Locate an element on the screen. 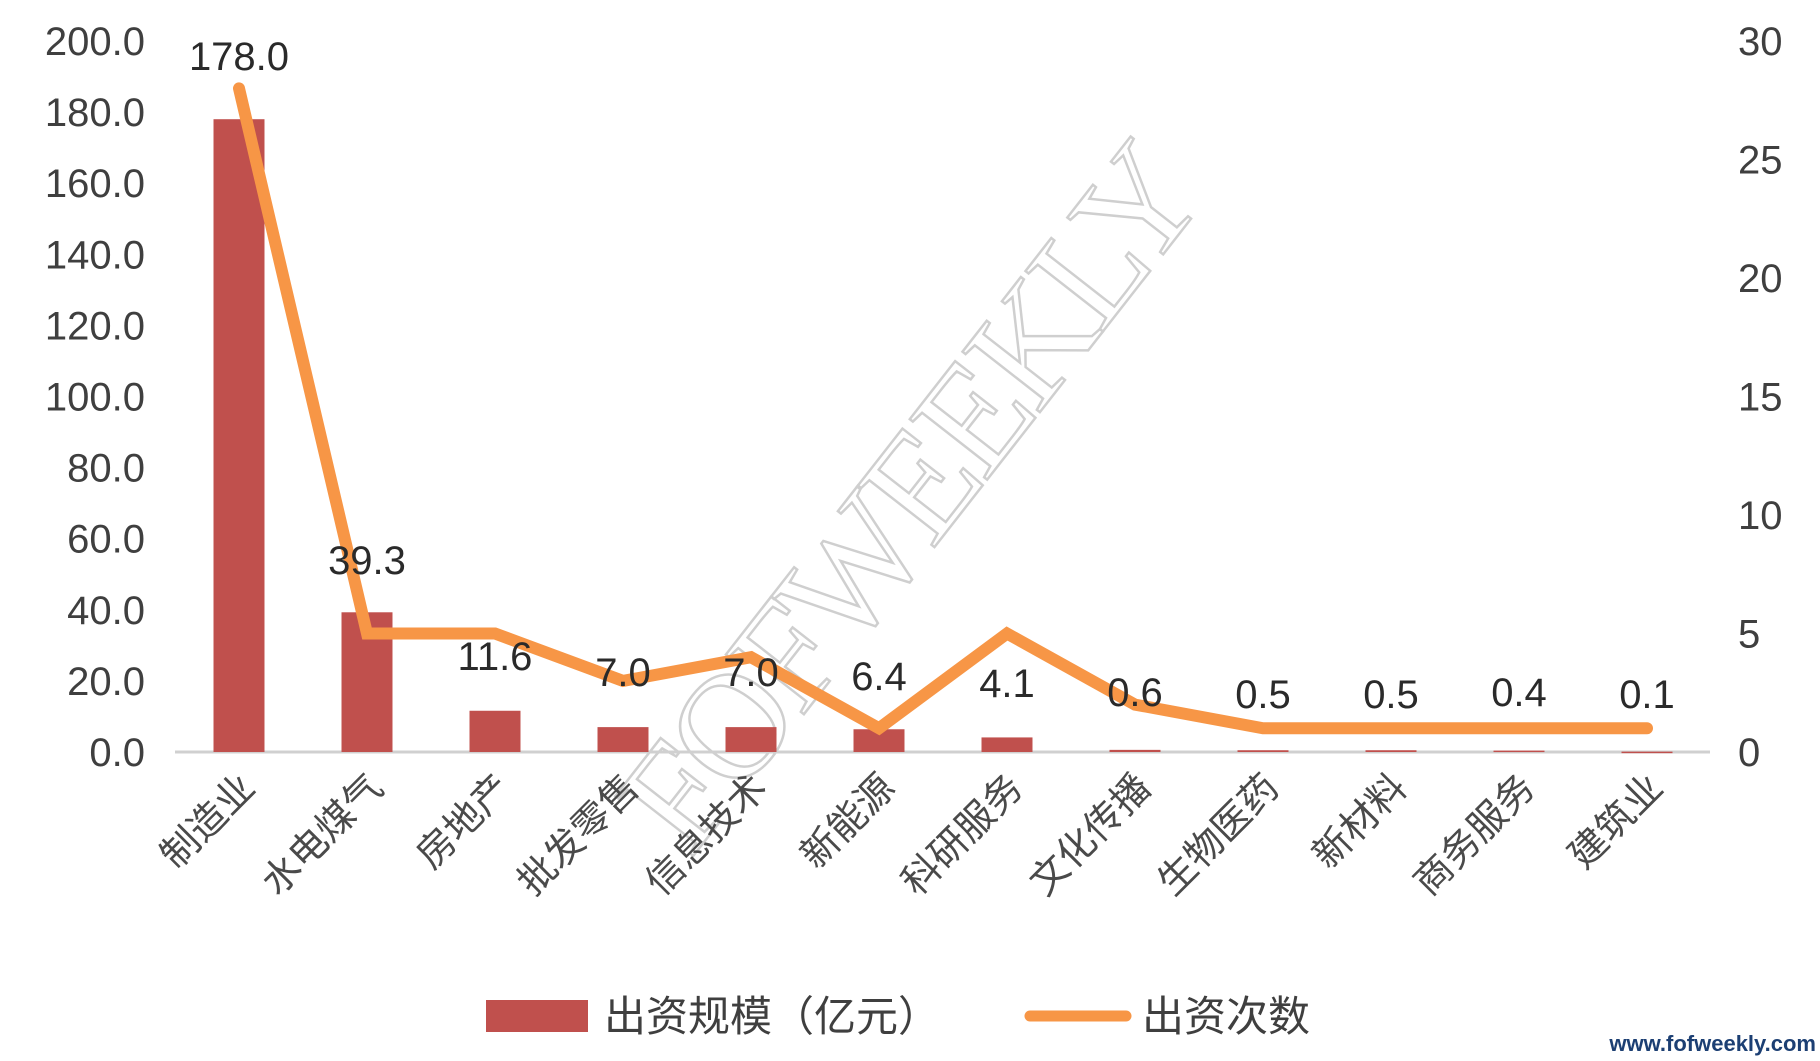  bar-value-label: 39.3 is located at coordinates (367, 561).